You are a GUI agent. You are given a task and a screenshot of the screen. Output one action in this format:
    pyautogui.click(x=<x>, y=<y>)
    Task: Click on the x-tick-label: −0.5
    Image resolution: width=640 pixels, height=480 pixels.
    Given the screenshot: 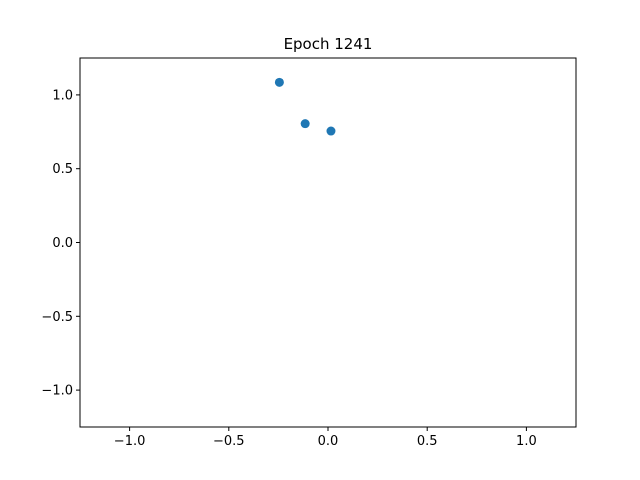 What is the action you would take?
    pyautogui.click(x=229, y=441)
    